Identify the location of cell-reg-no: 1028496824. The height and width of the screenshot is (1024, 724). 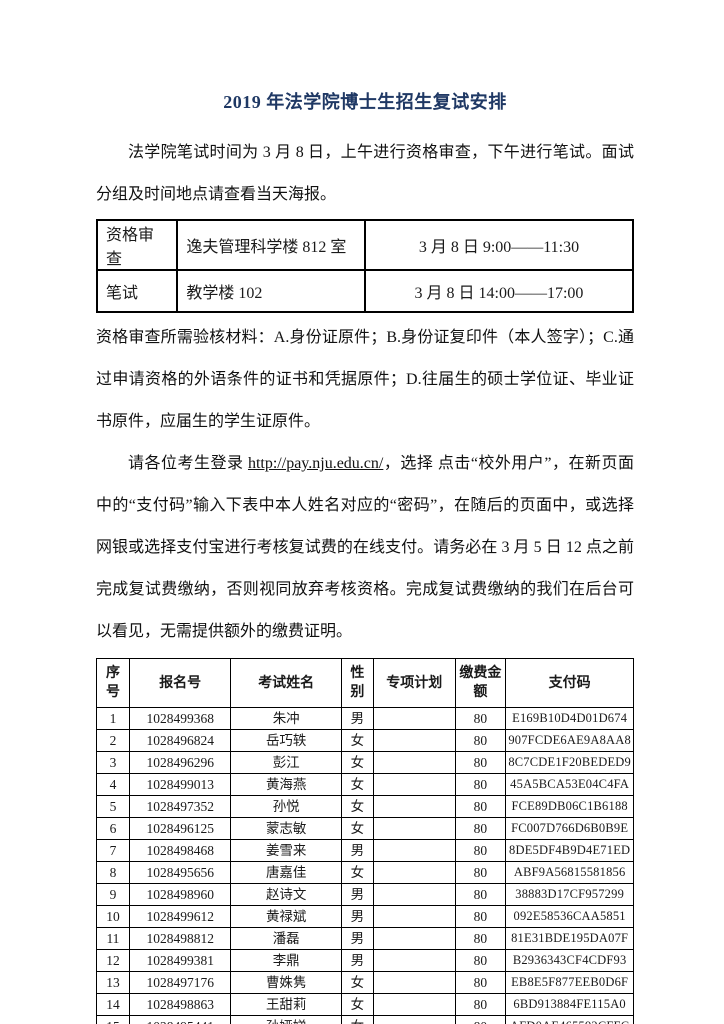
(180, 740).